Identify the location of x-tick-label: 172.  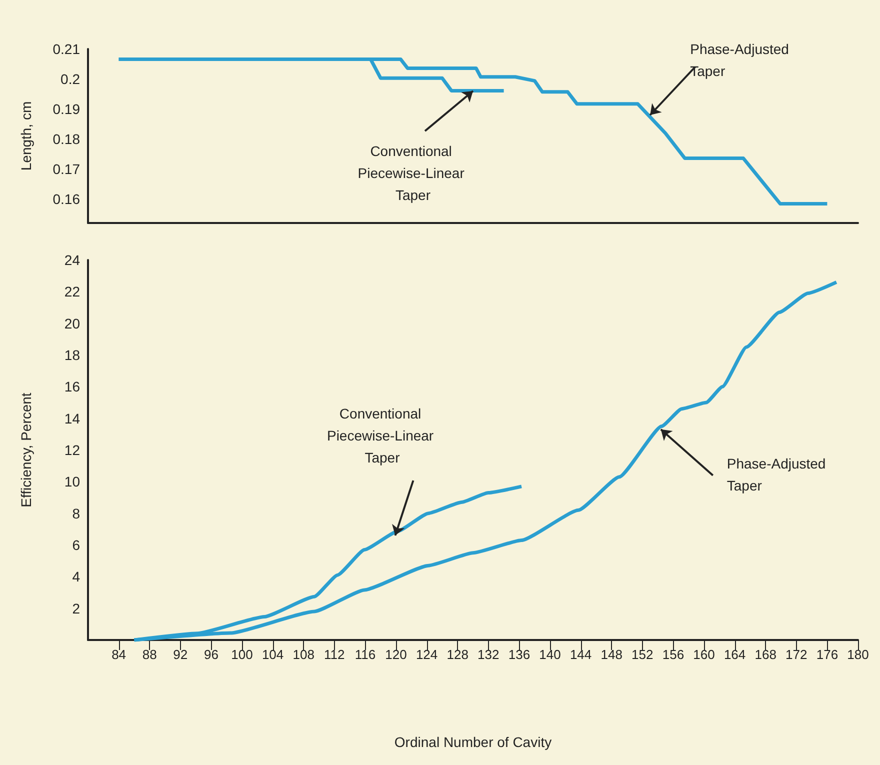
(797, 654).